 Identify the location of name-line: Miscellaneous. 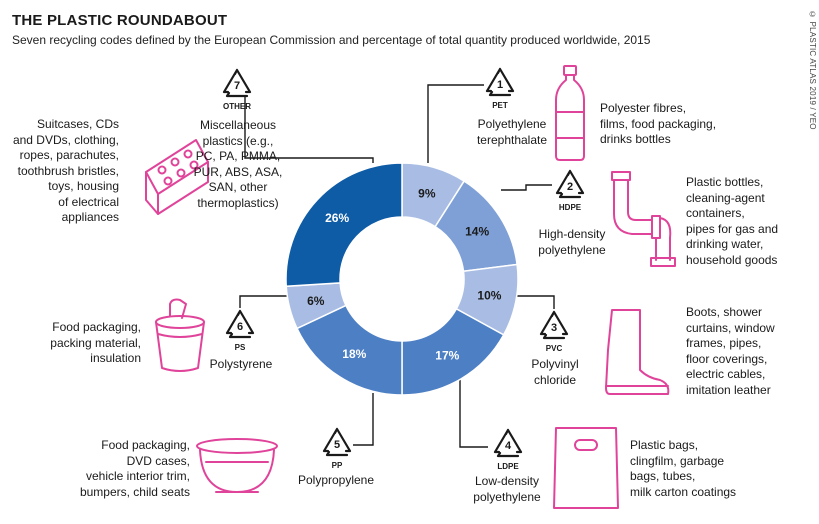
(238, 125).